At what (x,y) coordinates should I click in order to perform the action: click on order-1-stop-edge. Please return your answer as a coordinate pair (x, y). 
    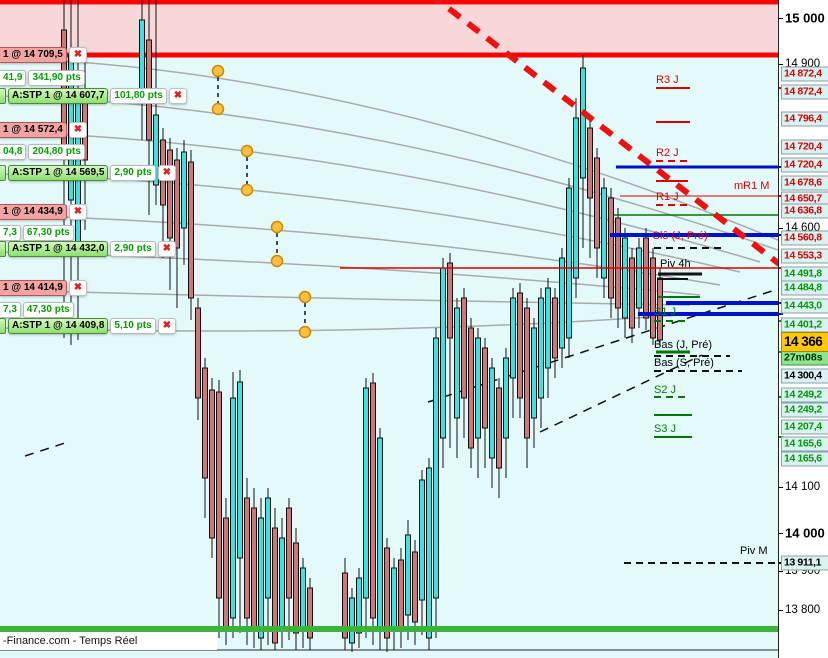
    Looking at the image, I should click on (3, 96).